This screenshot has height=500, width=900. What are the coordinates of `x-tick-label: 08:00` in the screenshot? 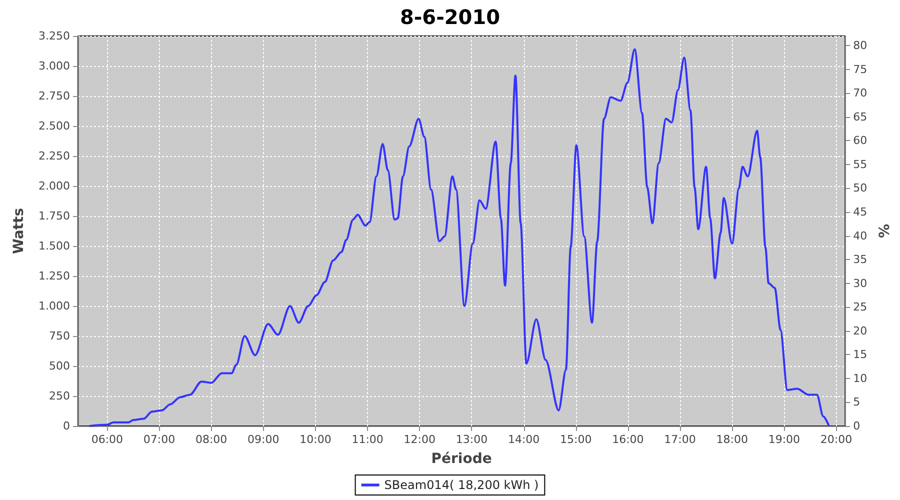 It's located at (211, 439).